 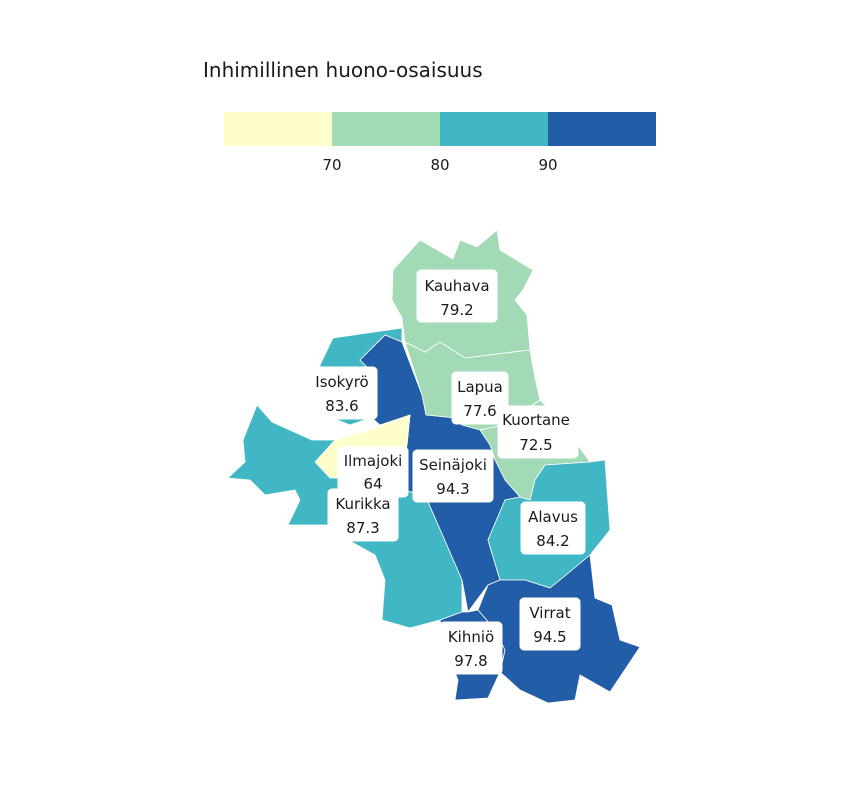 What do you see at coordinates (480, 398) in the screenshot?
I see `label-lapua: Lapua 77.6` at bounding box center [480, 398].